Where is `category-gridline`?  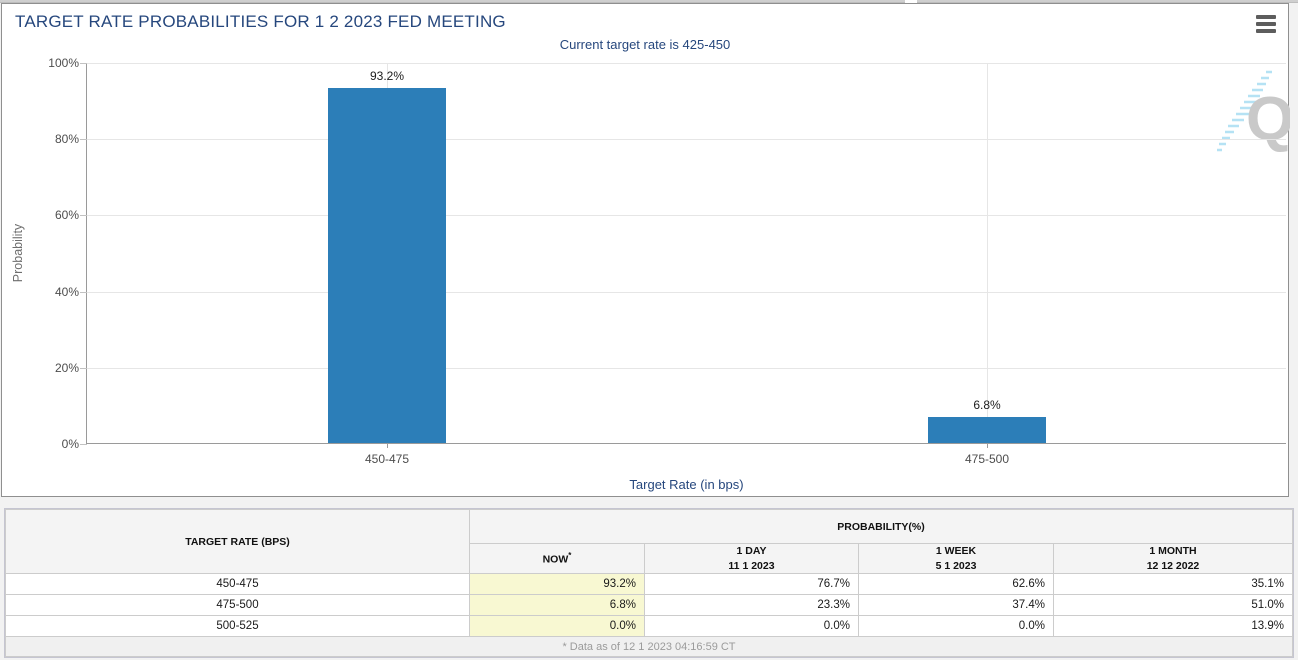 category-gridline is located at coordinates (987, 253).